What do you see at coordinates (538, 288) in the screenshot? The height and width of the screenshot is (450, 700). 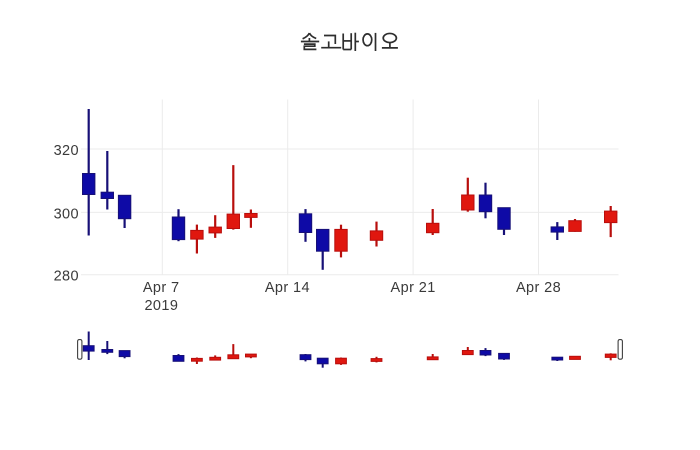 I see `svg-text: Apr 28` at bounding box center [538, 288].